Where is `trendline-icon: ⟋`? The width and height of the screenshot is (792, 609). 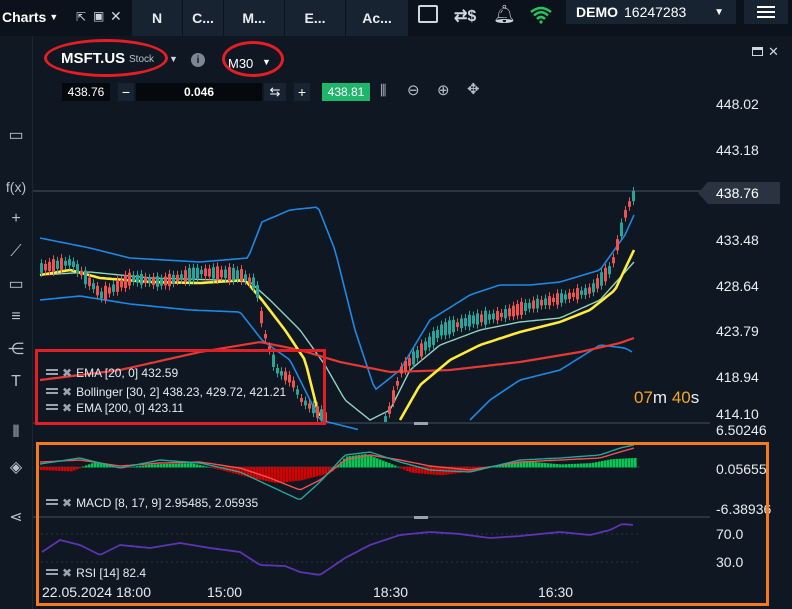
trendline-icon: ⟋ is located at coordinates (16, 251).